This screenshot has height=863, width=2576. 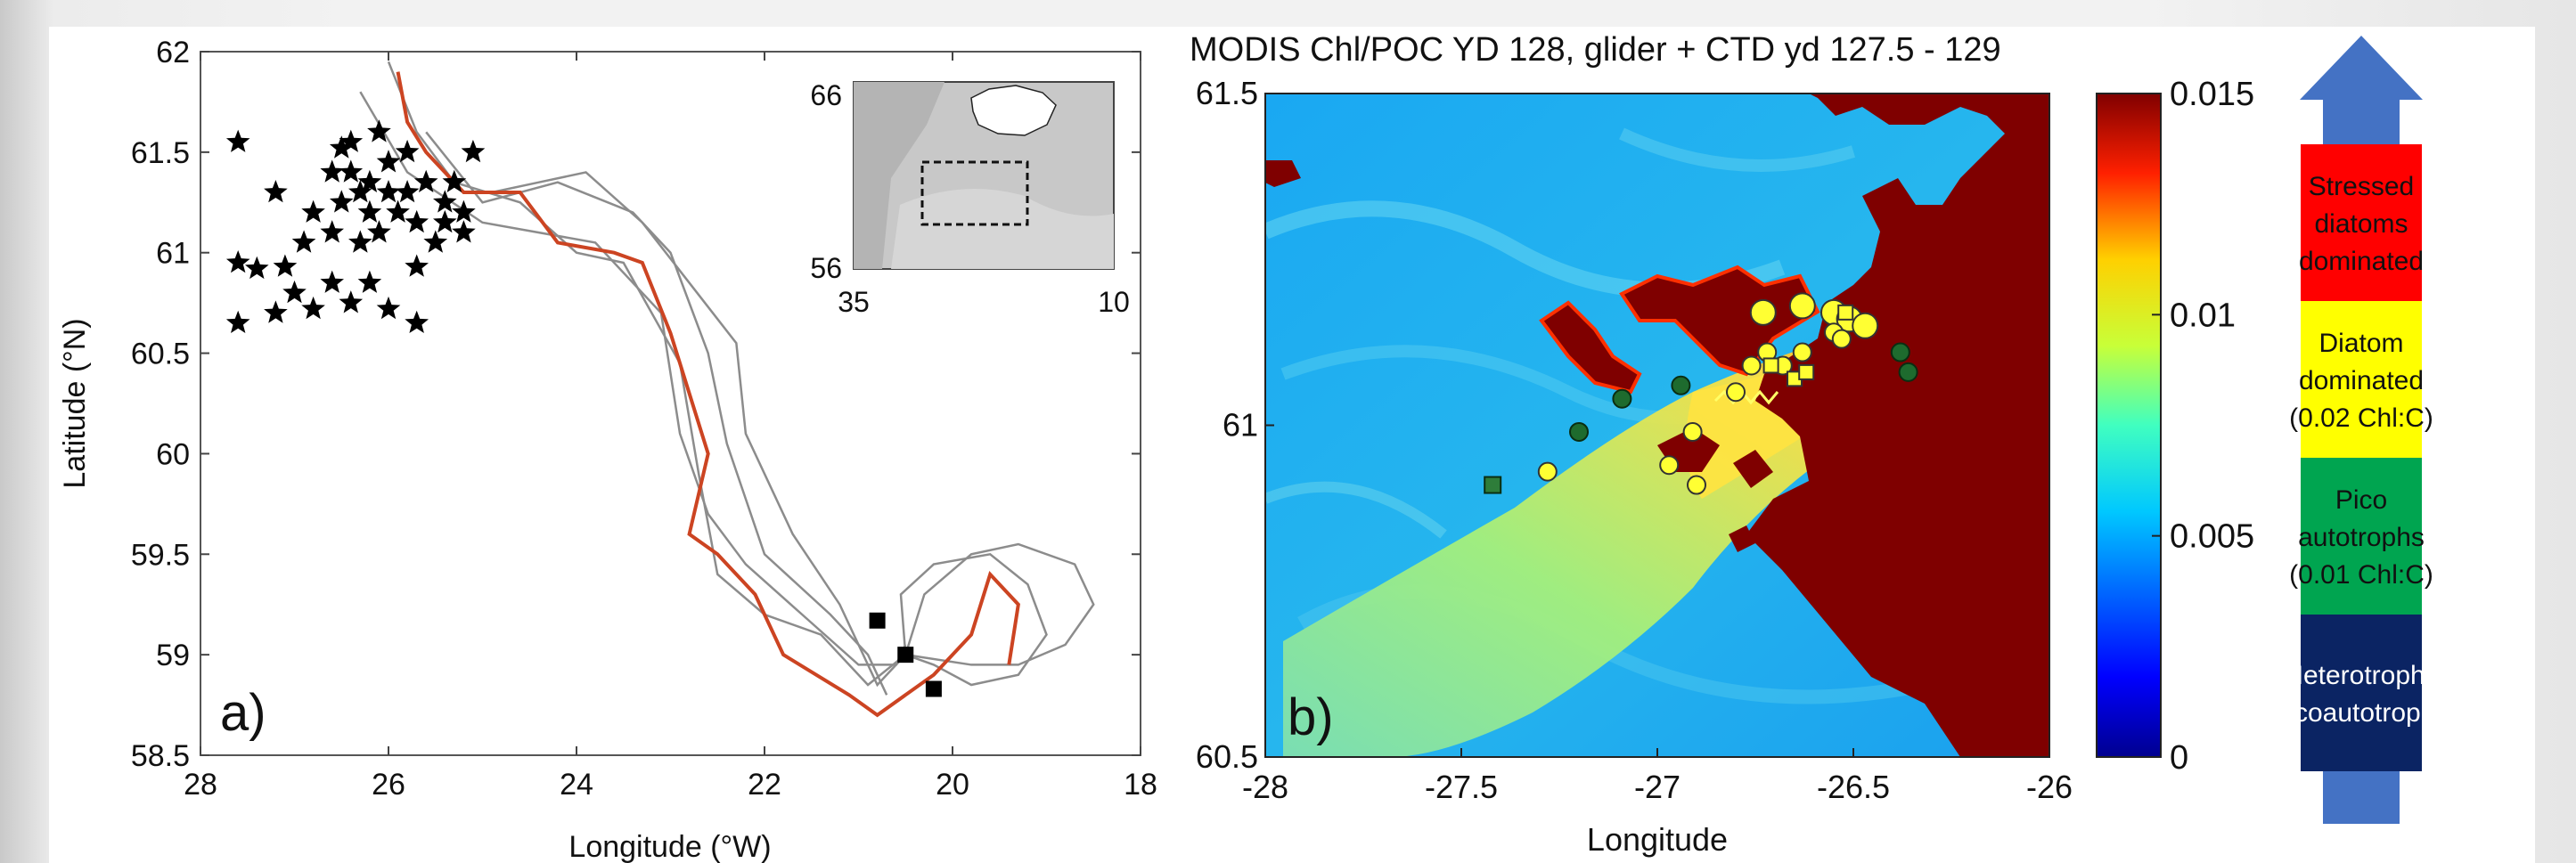 I want to click on legend-text: picoautotrophs, so click(x=2361, y=713).